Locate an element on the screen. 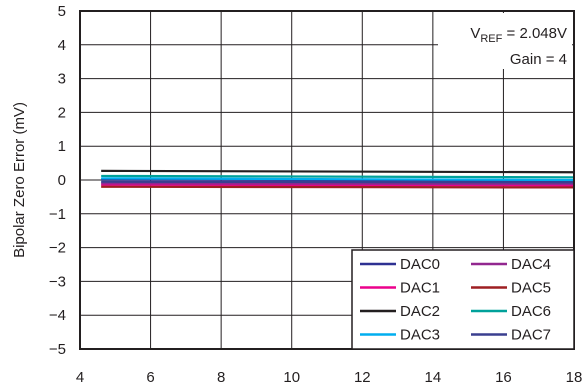 The width and height of the screenshot is (587, 388). legend-label-dac4: DAC4 is located at coordinates (531, 264).